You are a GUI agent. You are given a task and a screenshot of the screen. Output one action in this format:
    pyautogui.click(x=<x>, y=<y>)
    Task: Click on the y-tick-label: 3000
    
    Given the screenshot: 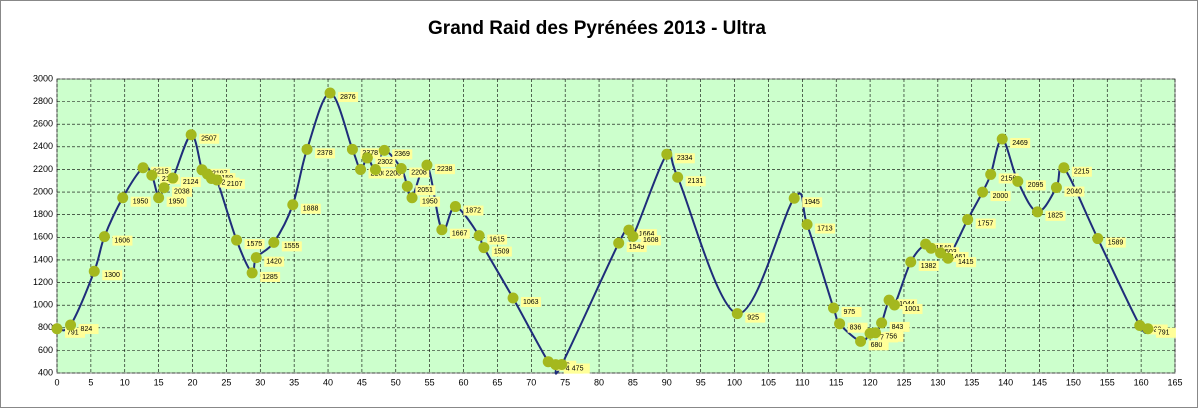 What is the action you would take?
    pyautogui.click(x=43, y=78)
    